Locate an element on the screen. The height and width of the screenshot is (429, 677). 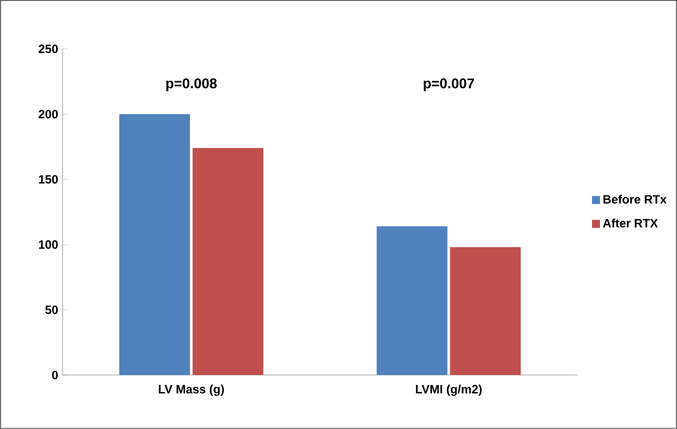
legend-label: After RTX is located at coordinates (630, 223).